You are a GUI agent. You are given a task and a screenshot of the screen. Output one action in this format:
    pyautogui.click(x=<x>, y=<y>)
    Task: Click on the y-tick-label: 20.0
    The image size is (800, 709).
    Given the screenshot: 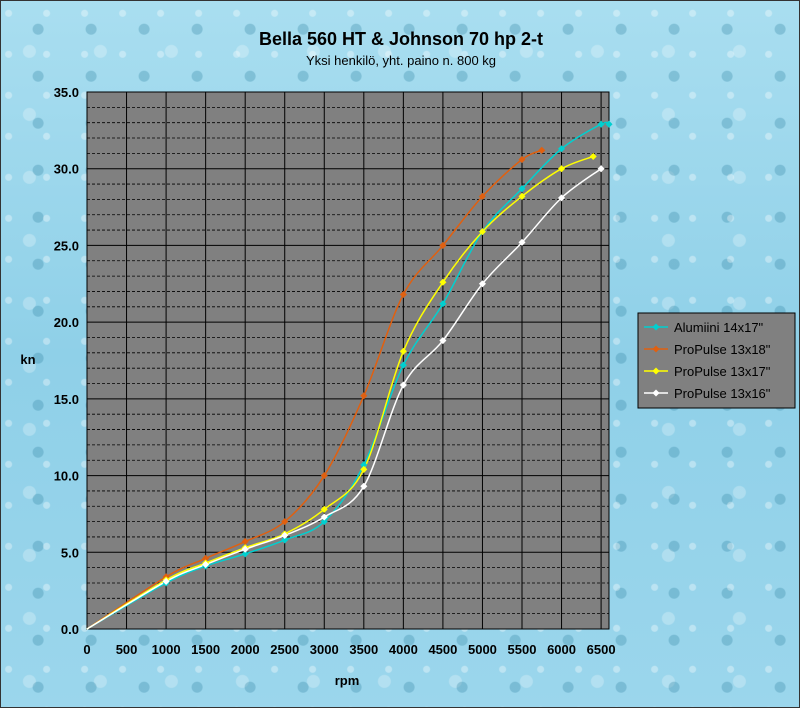 What is the action you would take?
    pyautogui.click(x=66, y=322)
    